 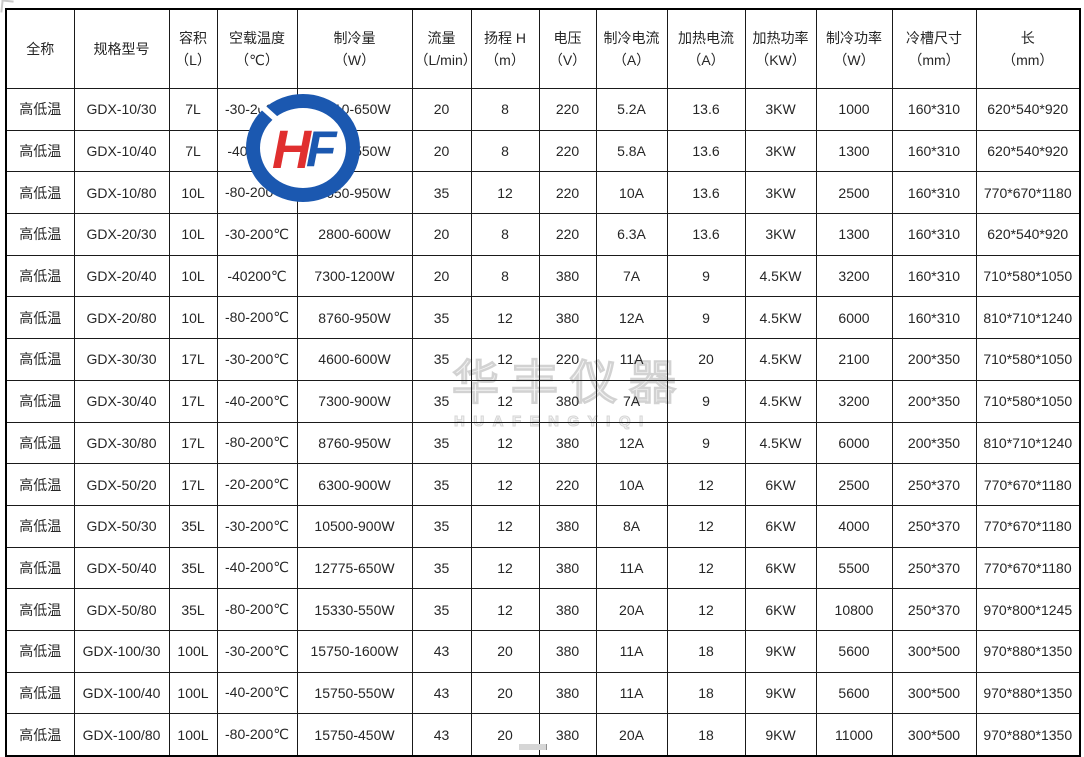 I want to click on column-header: 长（mm）, so click(x=1028, y=48).